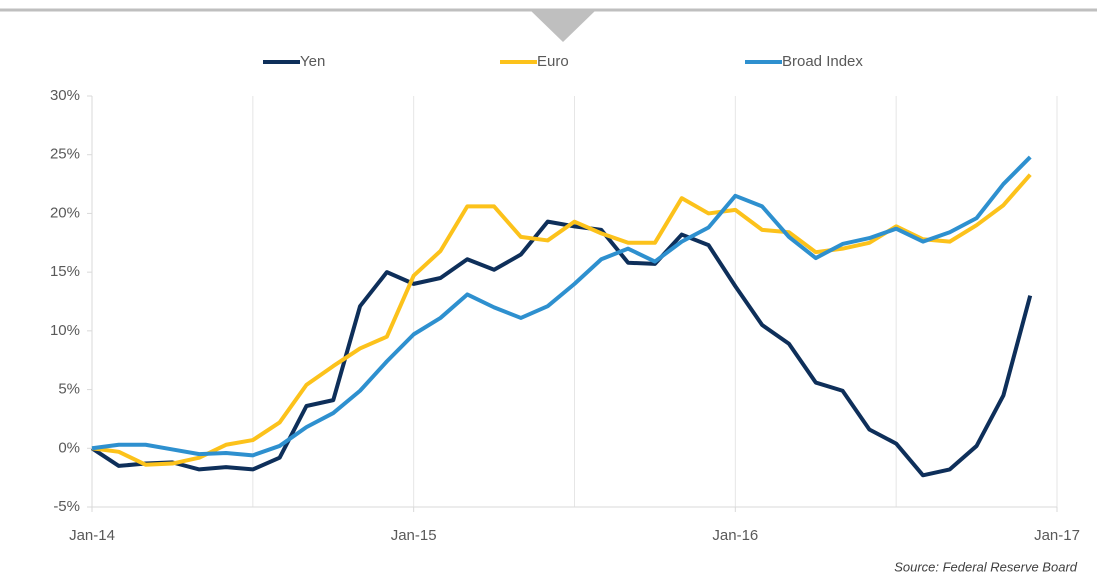 The width and height of the screenshot is (1097, 581). What do you see at coordinates (553, 61) in the screenshot?
I see `legend-label: Euro` at bounding box center [553, 61].